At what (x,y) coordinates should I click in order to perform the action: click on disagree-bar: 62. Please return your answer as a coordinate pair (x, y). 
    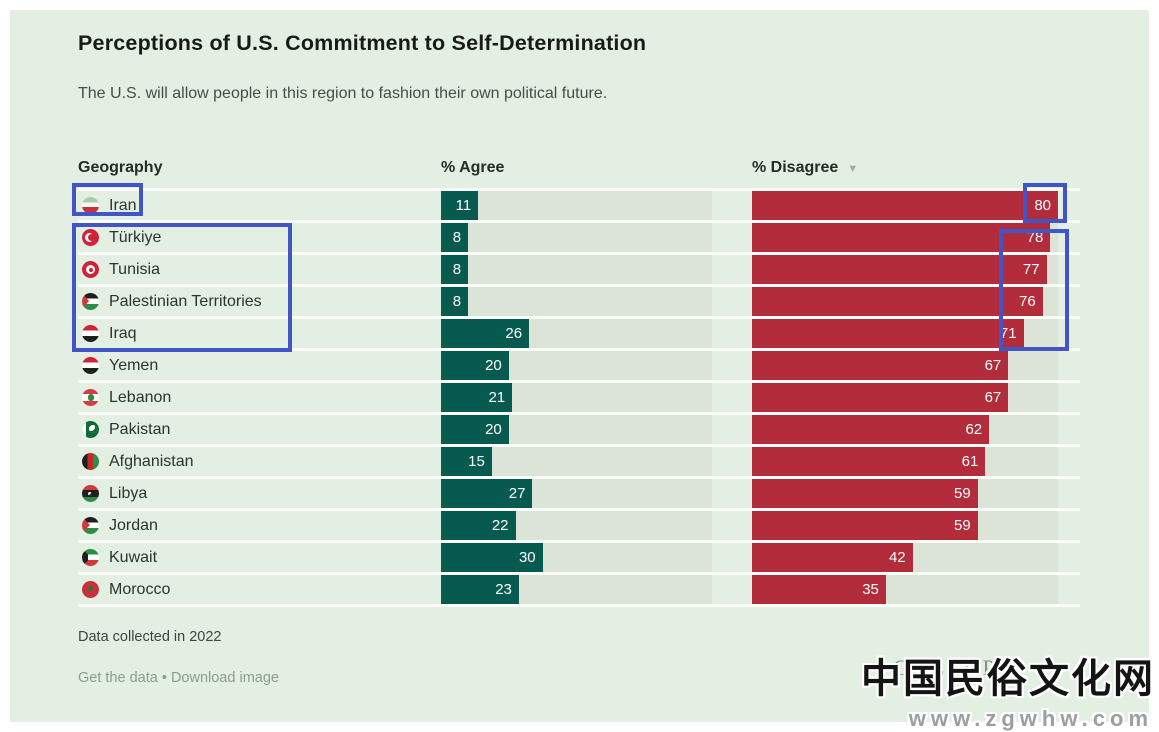
    Looking at the image, I should click on (871, 429).